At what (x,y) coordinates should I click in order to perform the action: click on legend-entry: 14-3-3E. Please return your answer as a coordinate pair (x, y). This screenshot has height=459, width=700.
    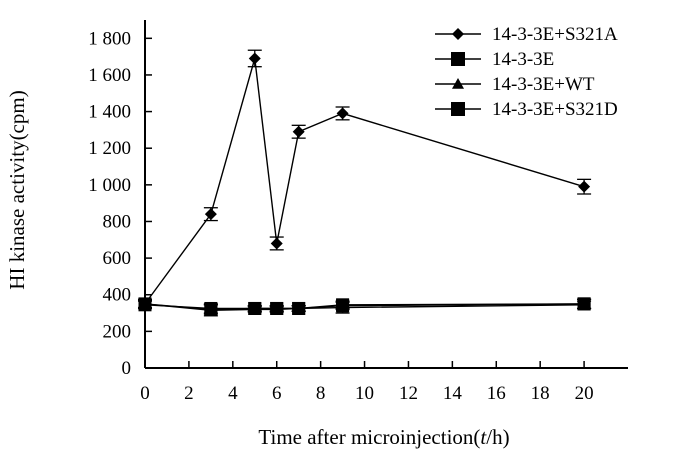
    Looking at the image, I should click on (494, 59).